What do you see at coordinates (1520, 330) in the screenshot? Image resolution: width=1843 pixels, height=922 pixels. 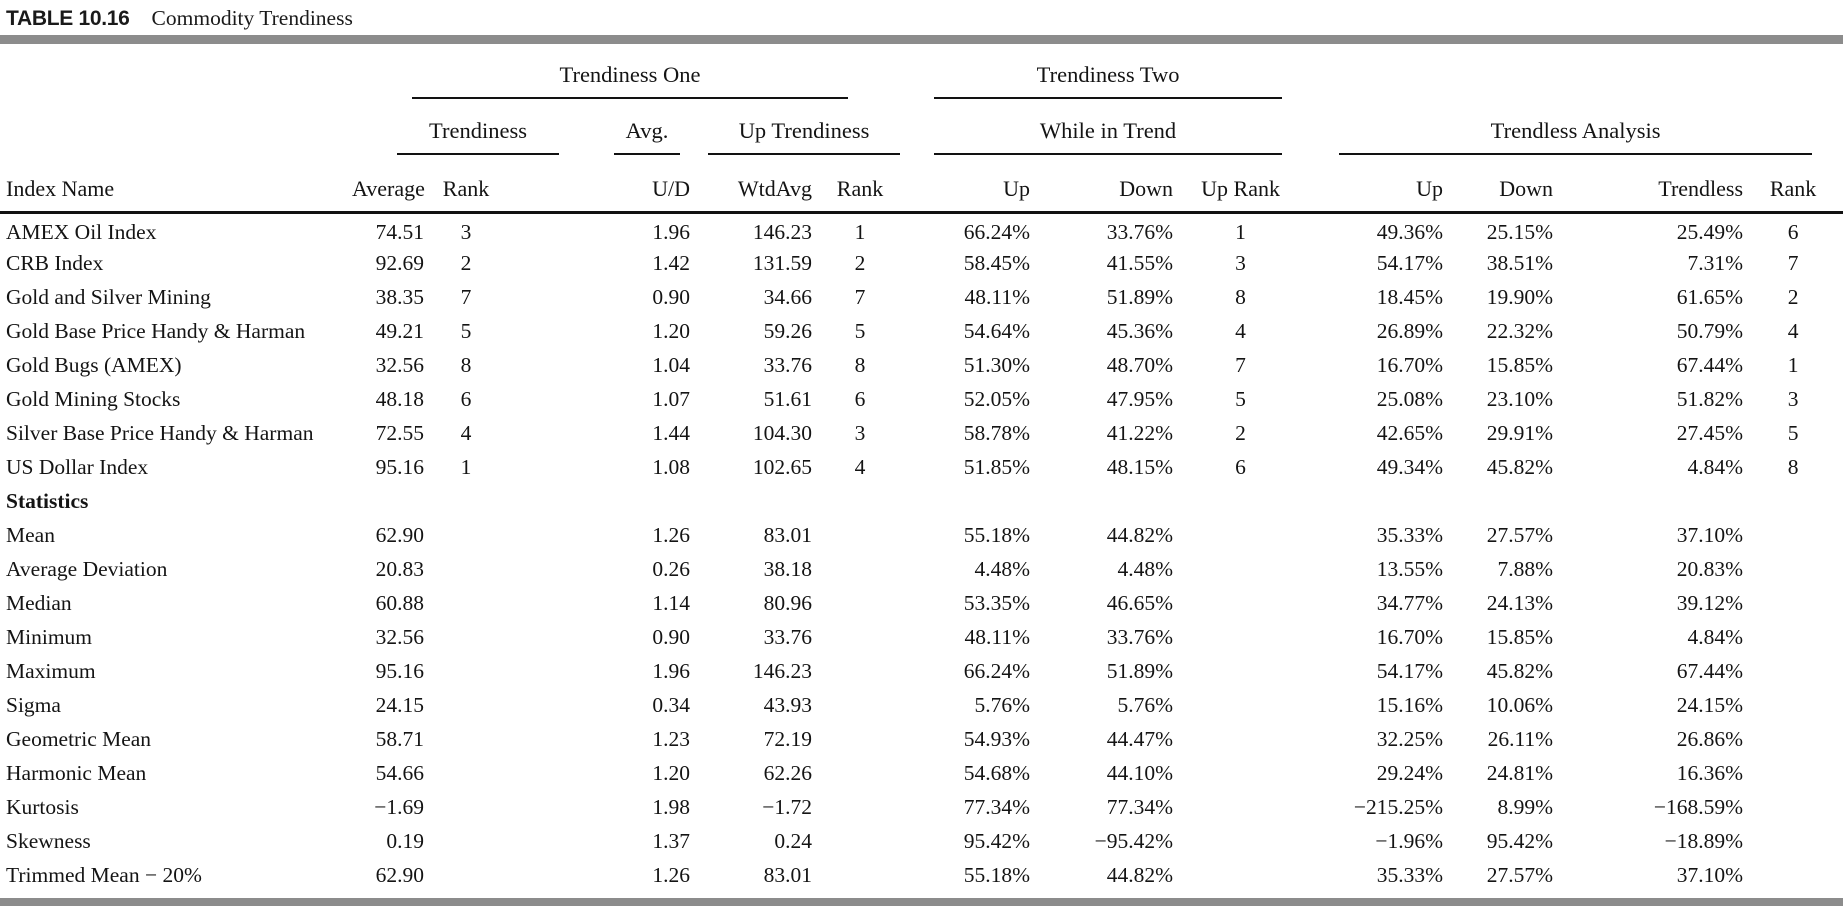 I see `value-cell: 22.32%` at bounding box center [1520, 330].